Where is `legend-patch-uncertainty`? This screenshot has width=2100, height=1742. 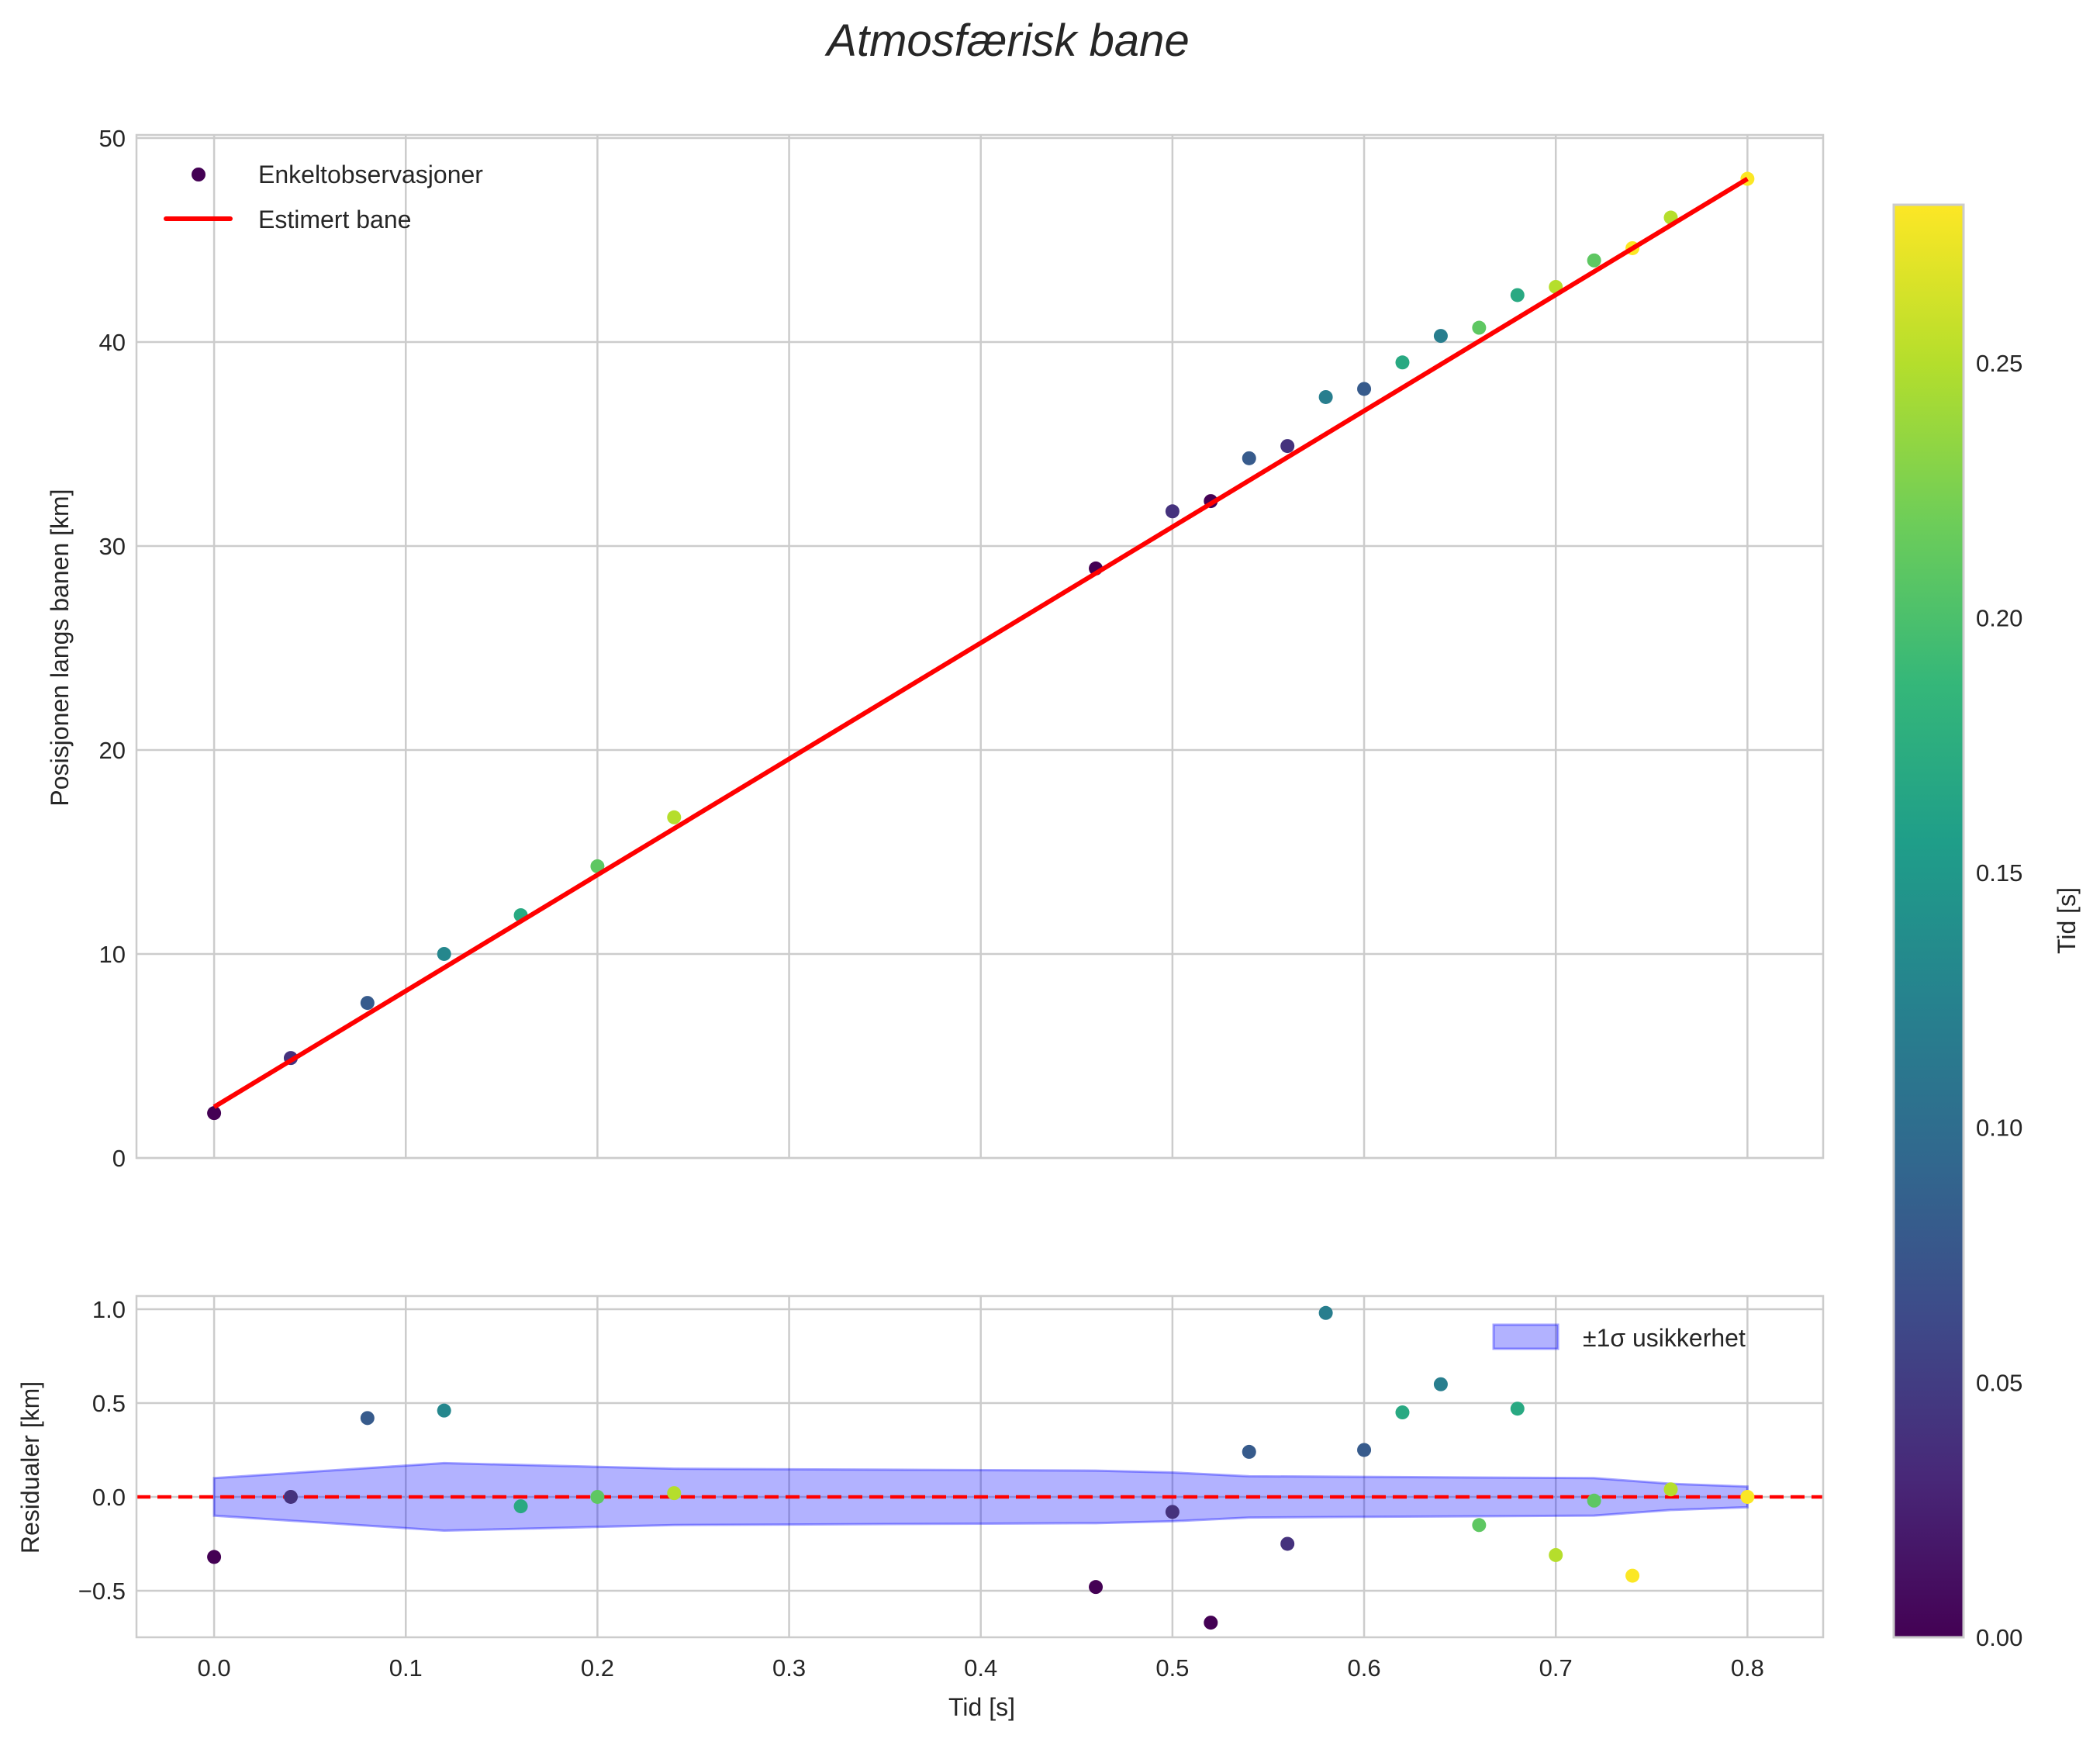 legend-patch-uncertainty is located at coordinates (1525, 1336).